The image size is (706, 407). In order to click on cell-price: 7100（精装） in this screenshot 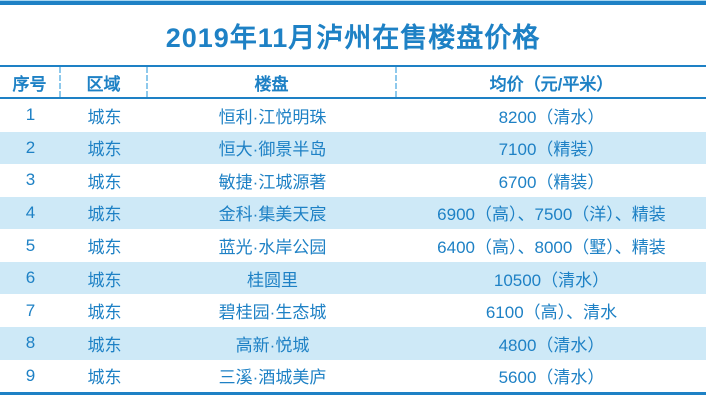, I will do `click(551, 150)`.